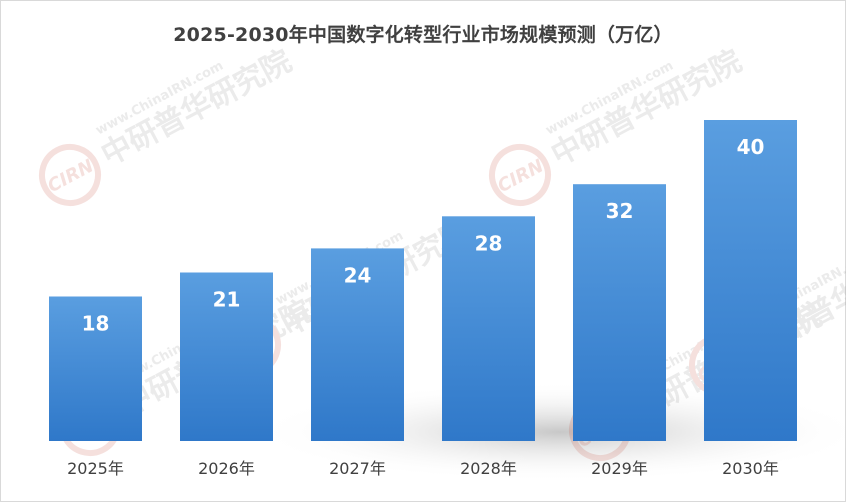  I want to click on data-label: 21, so click(227, 300).